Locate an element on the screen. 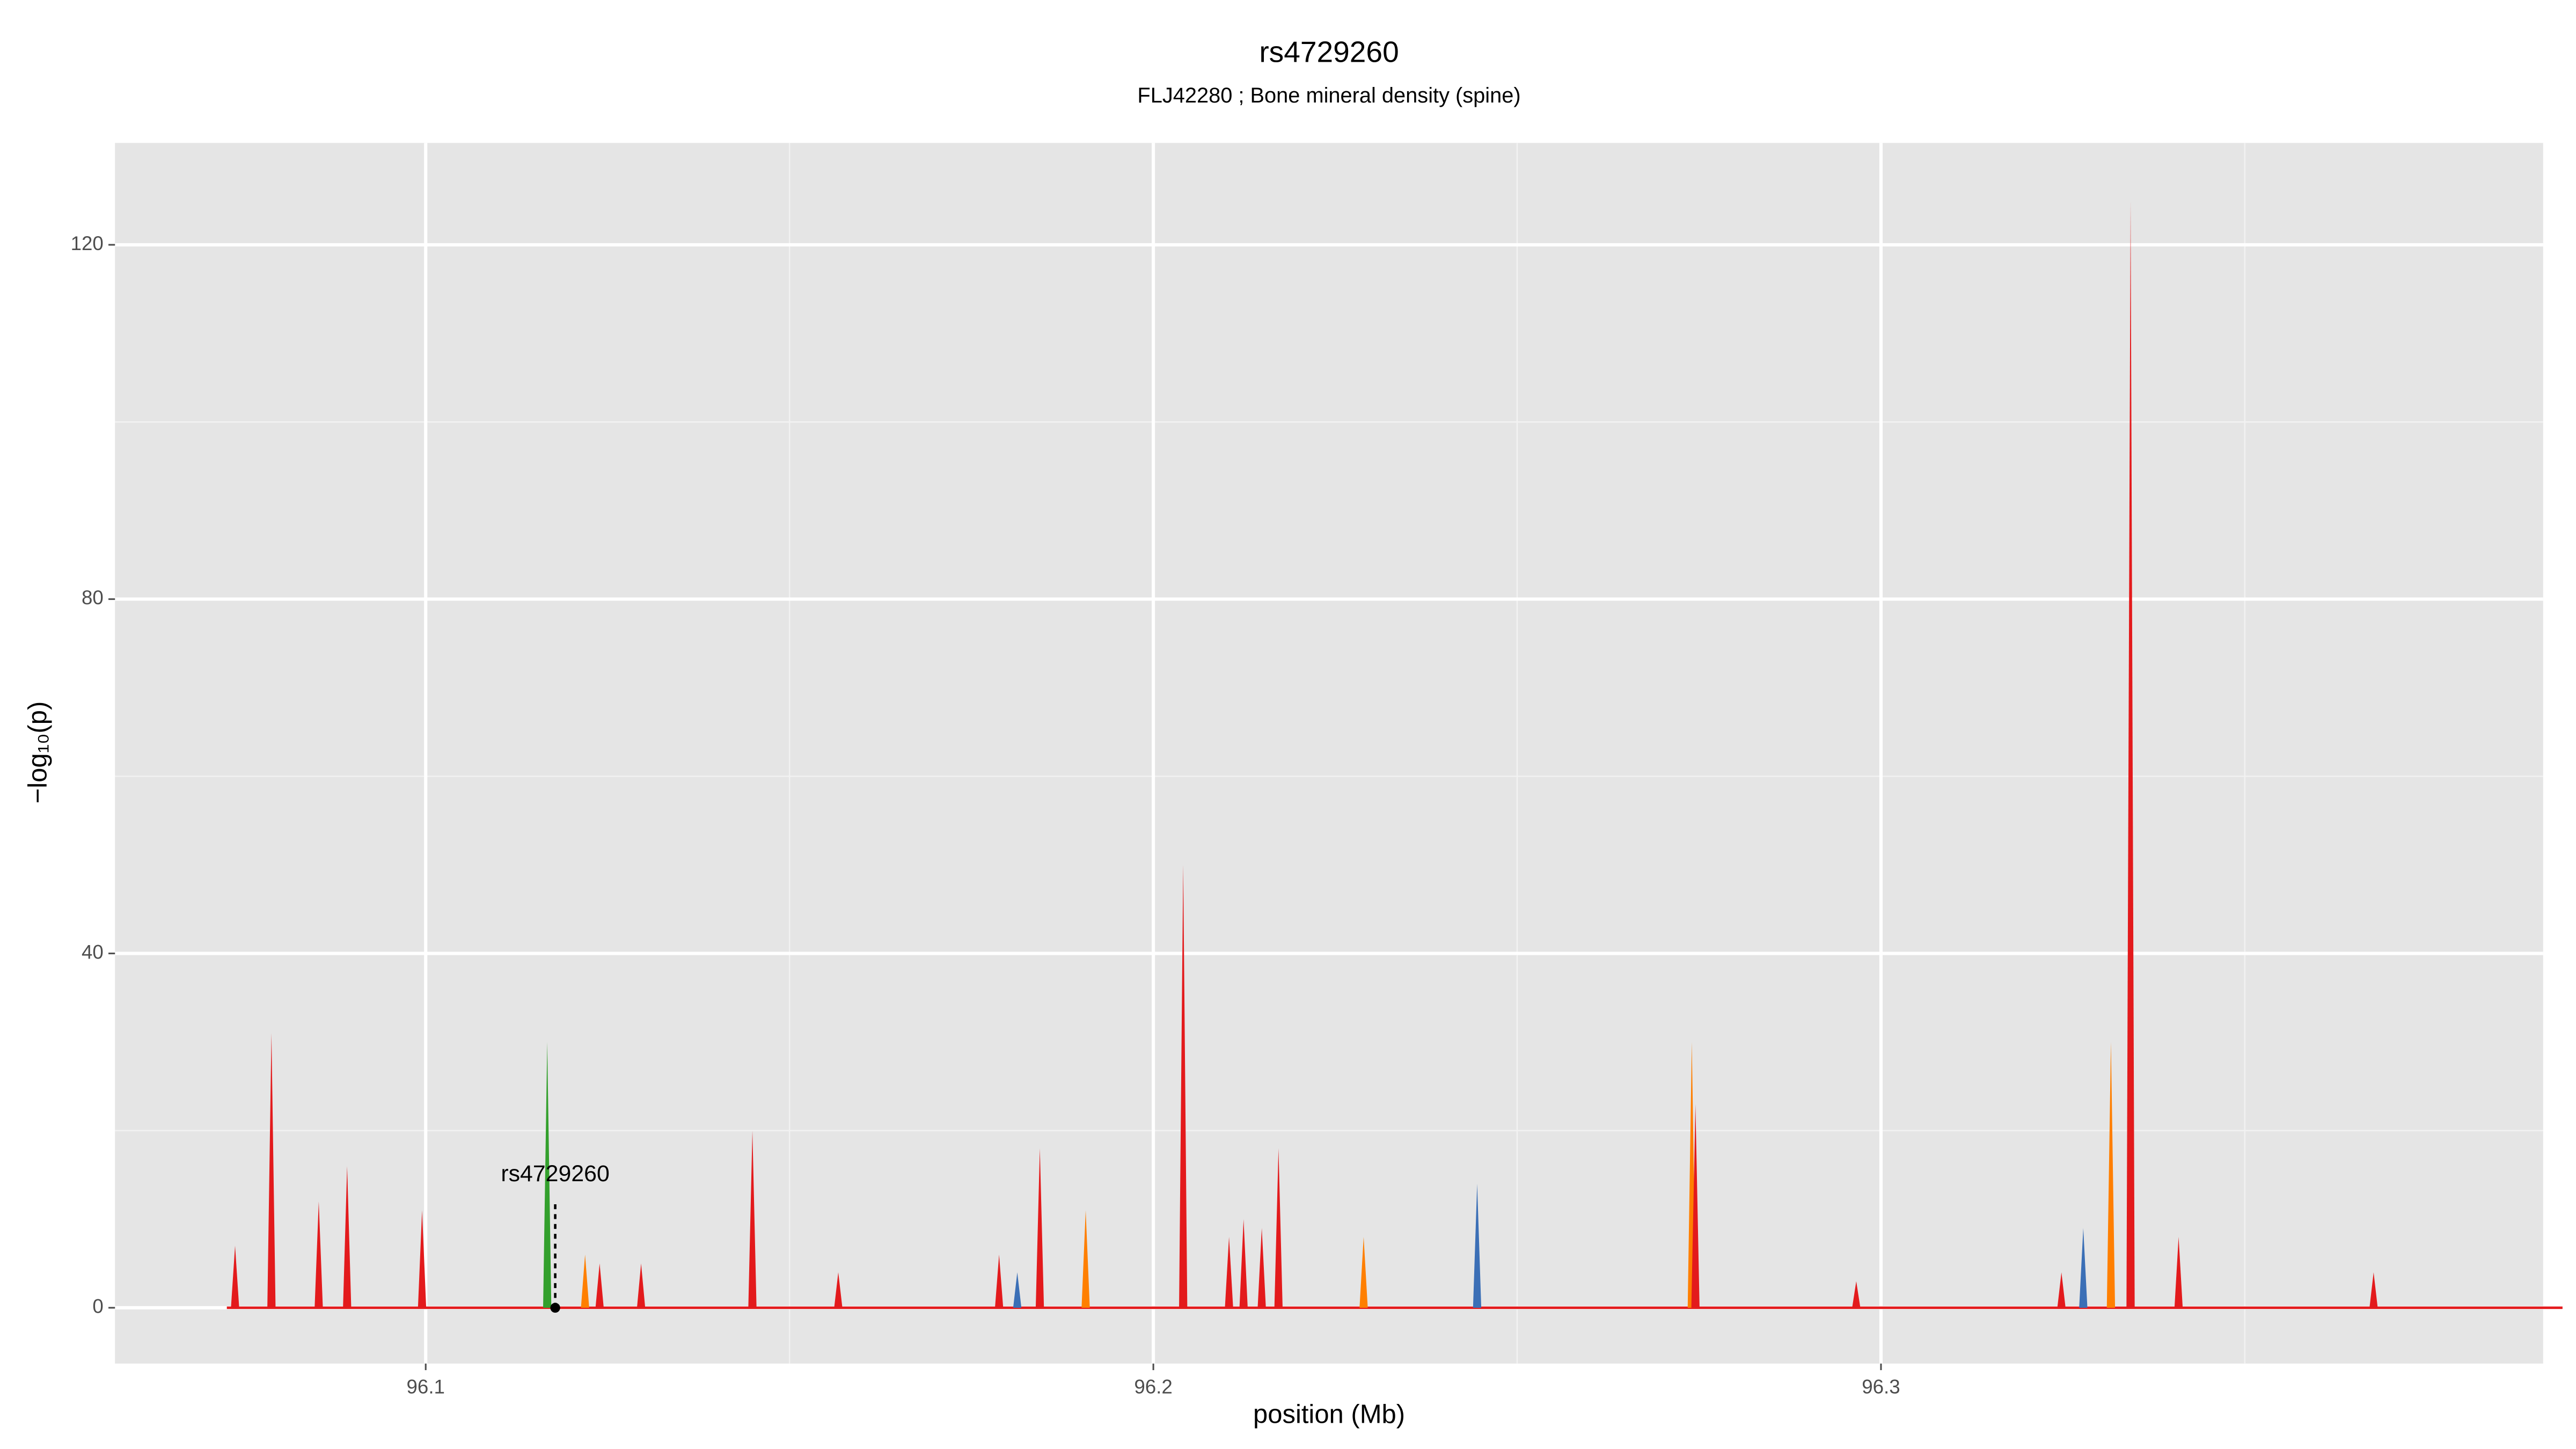 This screenshot has height=1449, width=2576. chart-subtitle: FLJ42280 ; Bone mineral density (spine) is located at coordinates (1328, 95).